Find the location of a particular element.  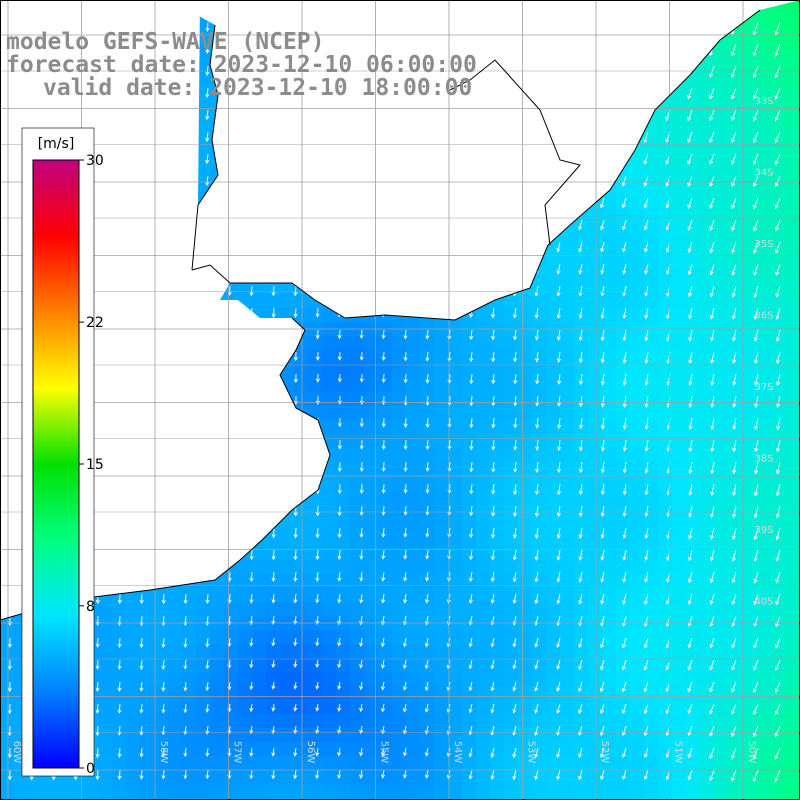

latitude-label: 33S is located at coordinates (763, 101).